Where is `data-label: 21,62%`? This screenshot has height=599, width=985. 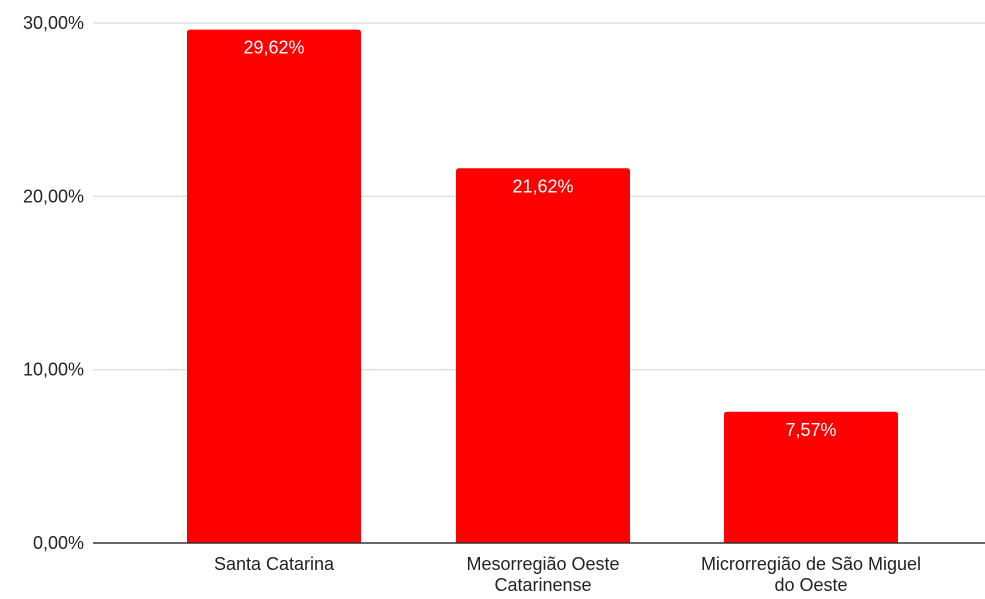 data-label: 21,62% is located at coordinates (542, 186).